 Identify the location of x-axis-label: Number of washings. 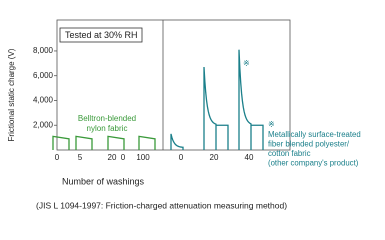
(103, 181).